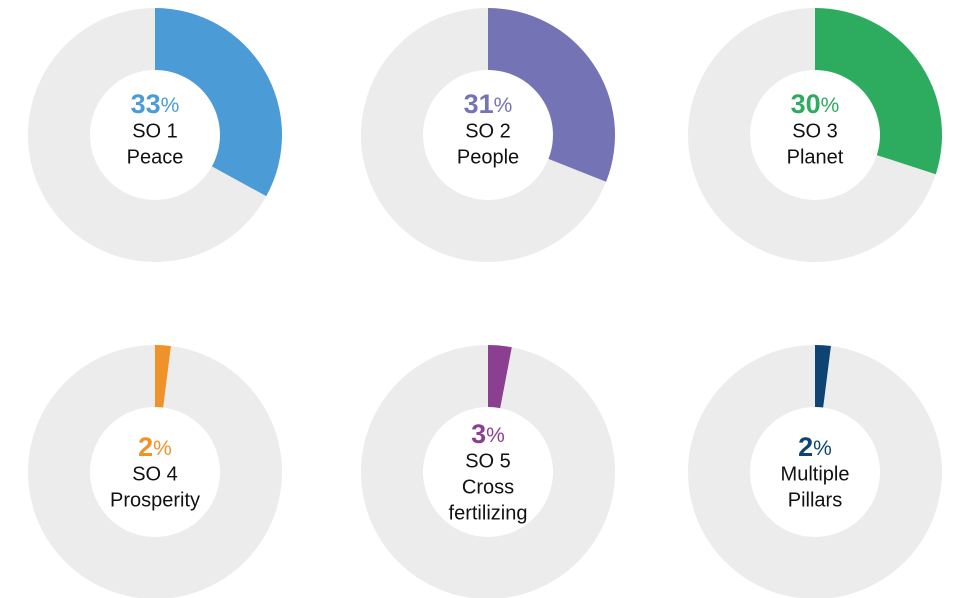 This screenshot has height=598, width=953. I want to click on donut-label: SO 5, so click(488, 461).